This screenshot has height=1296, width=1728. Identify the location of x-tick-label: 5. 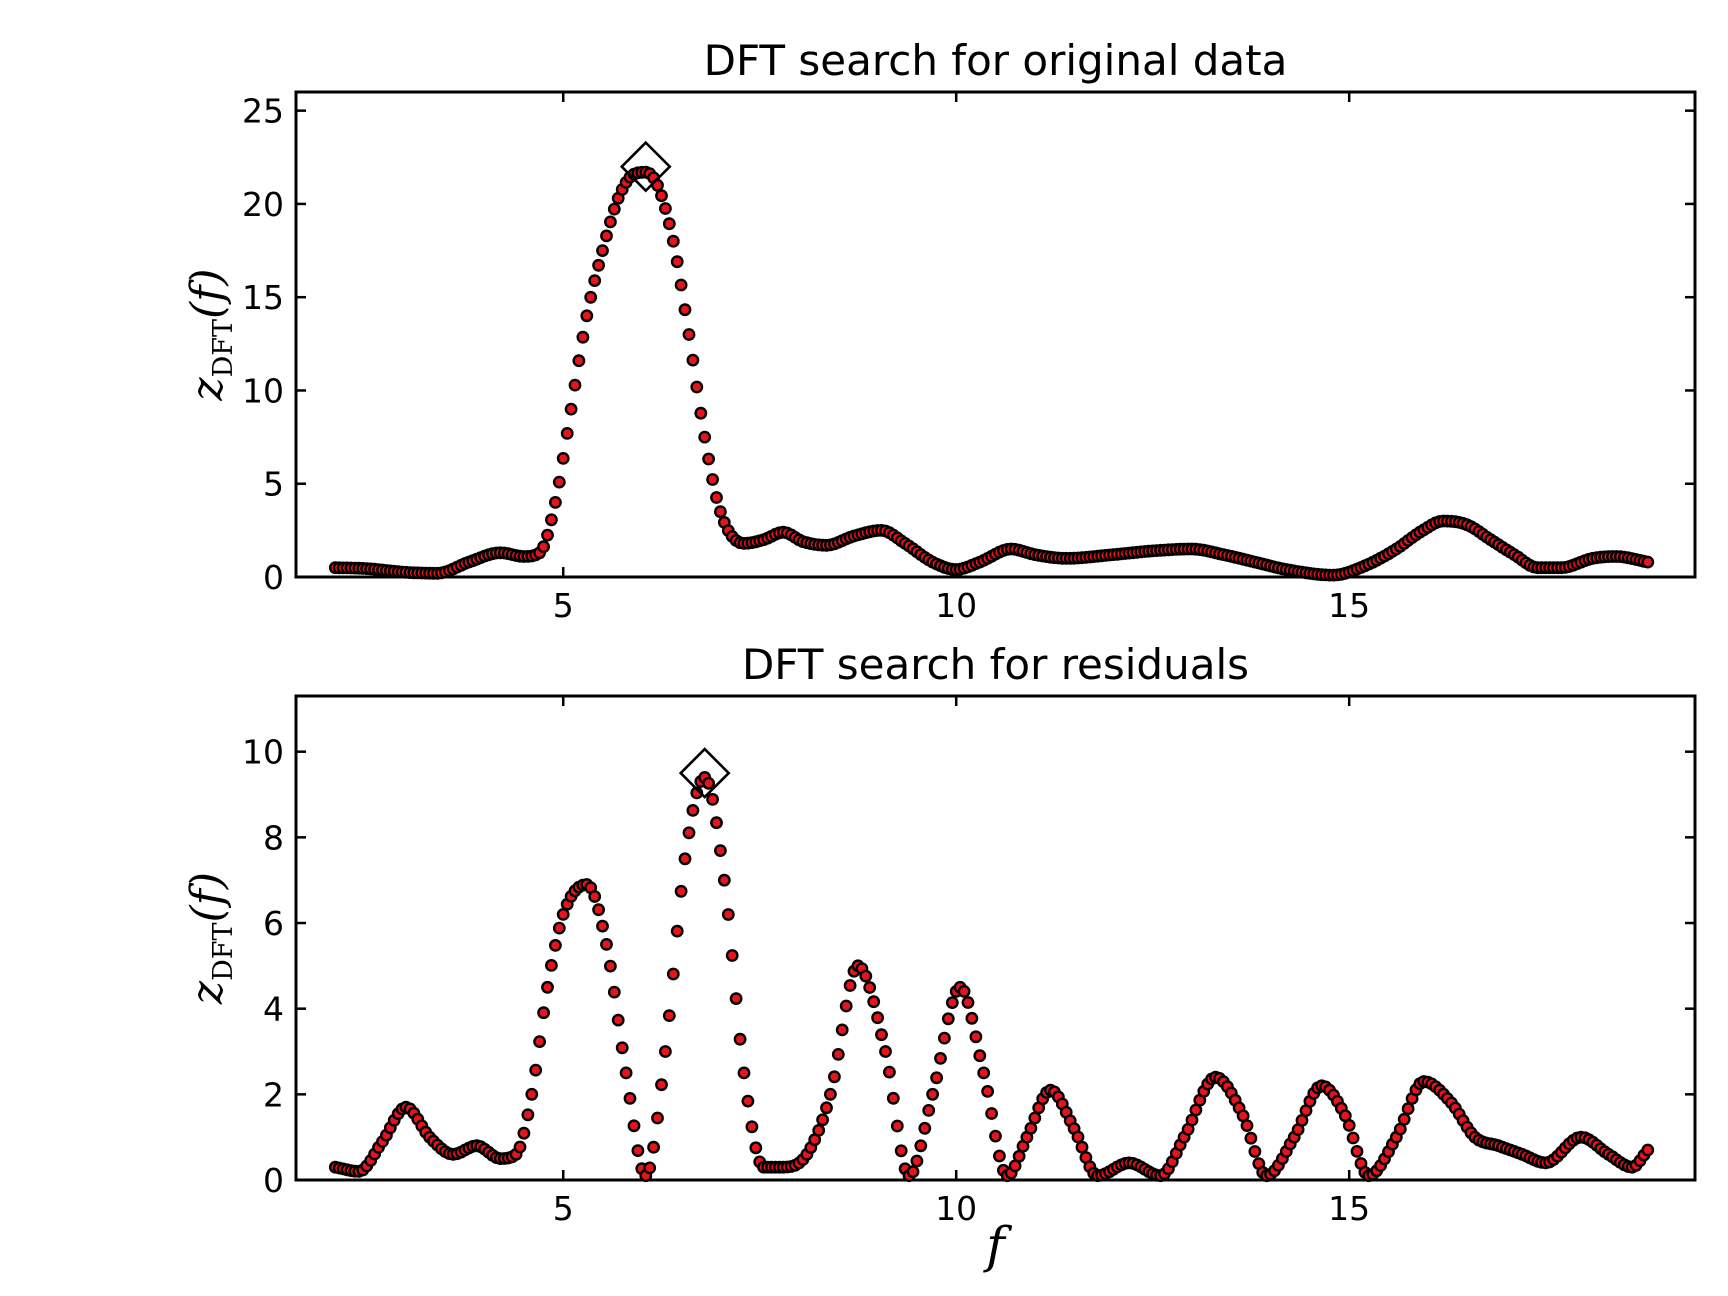
(563, 1208).